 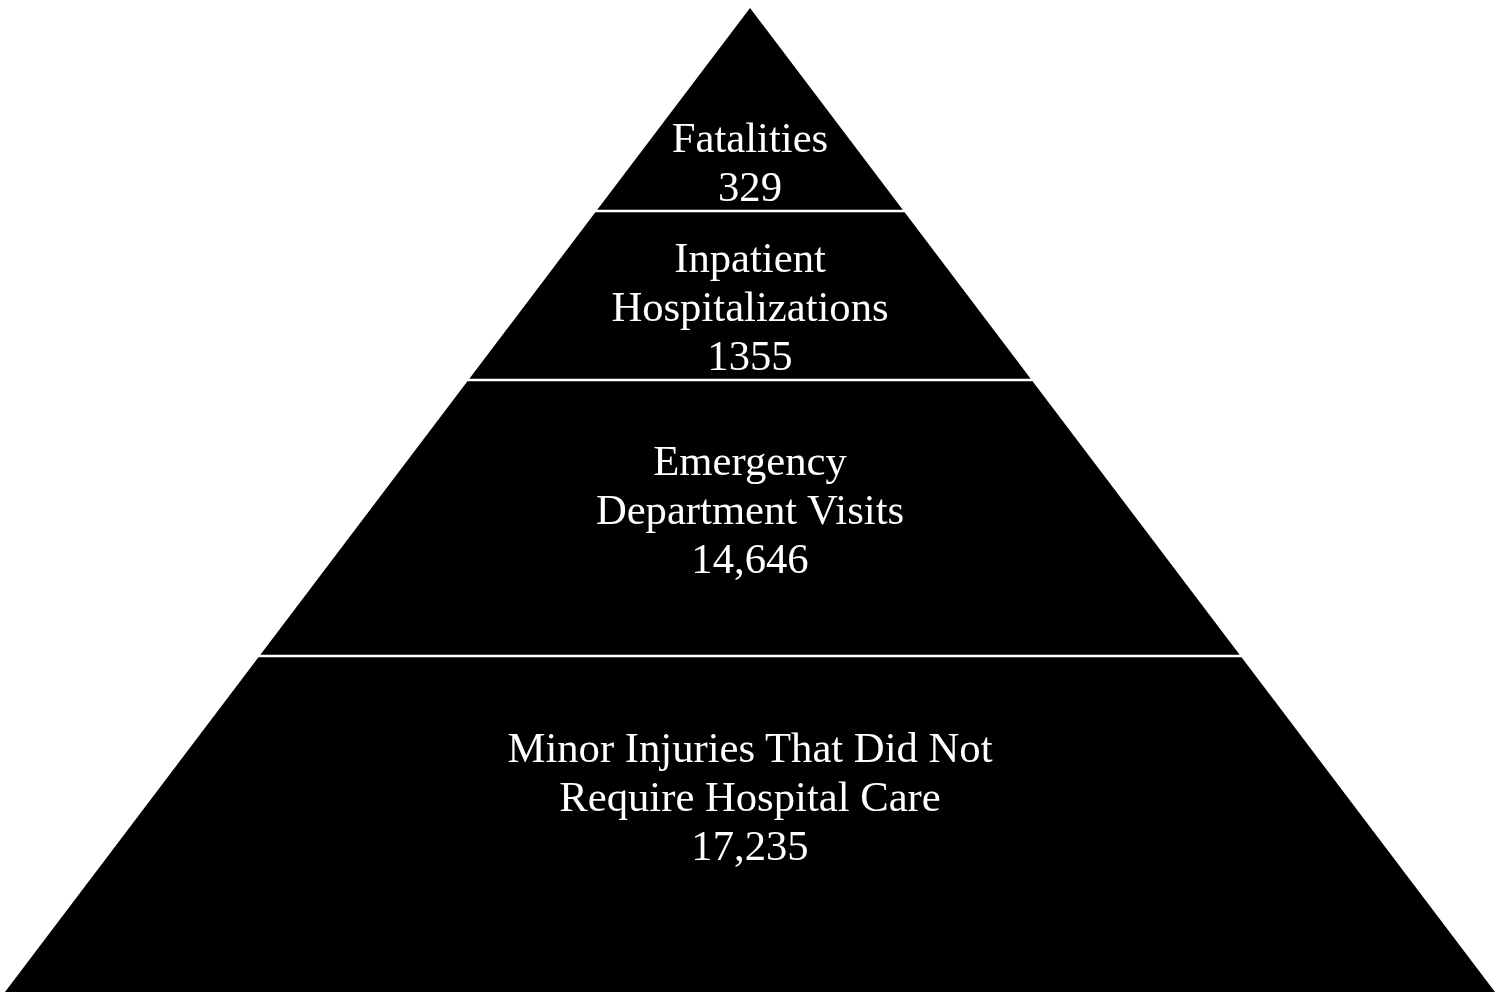 I want to click on category-label: Minor Injuries That Did Not Require Hospital Care, so click(x=750, y=772).